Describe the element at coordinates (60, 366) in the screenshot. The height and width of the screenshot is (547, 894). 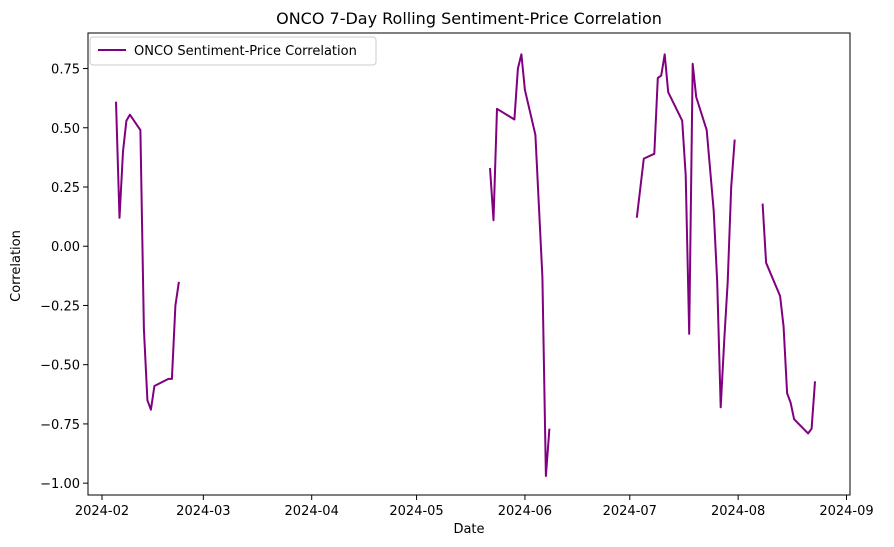
I see `y-tick-label: −0.50` at that location.